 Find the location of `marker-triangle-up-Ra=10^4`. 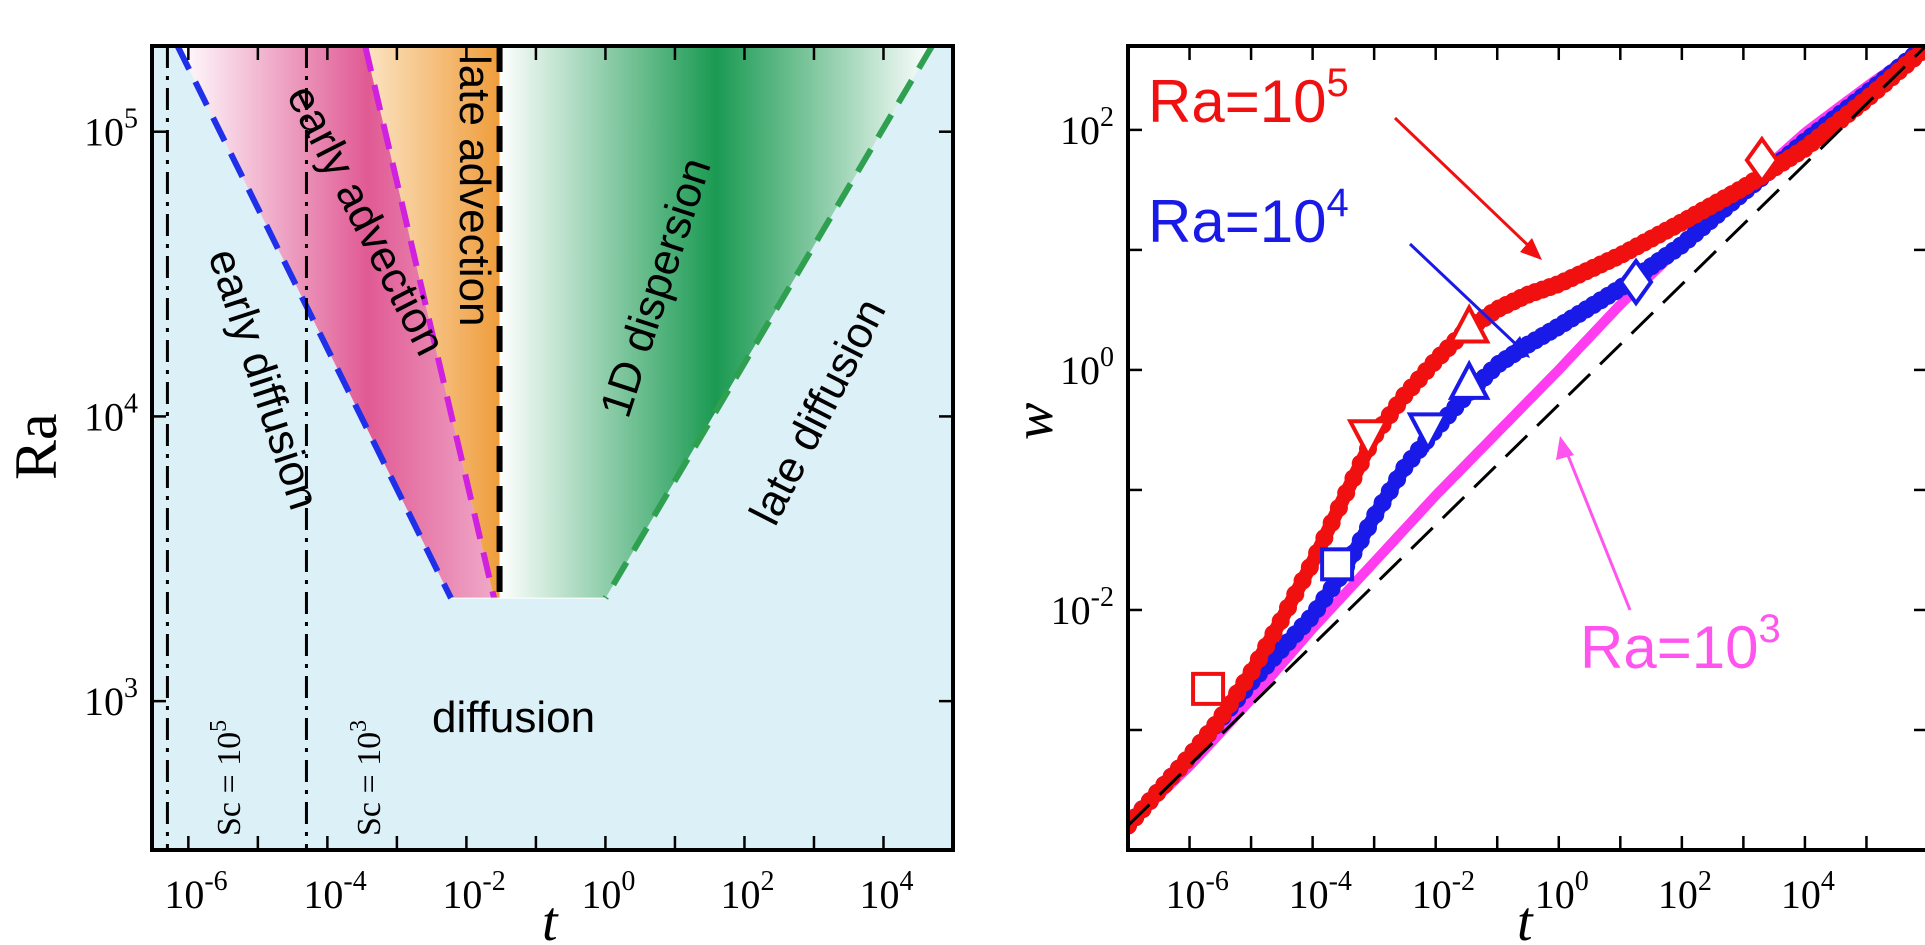

marker-triangle-up-Ra=10^4 is located at coordinates (1469, 379).